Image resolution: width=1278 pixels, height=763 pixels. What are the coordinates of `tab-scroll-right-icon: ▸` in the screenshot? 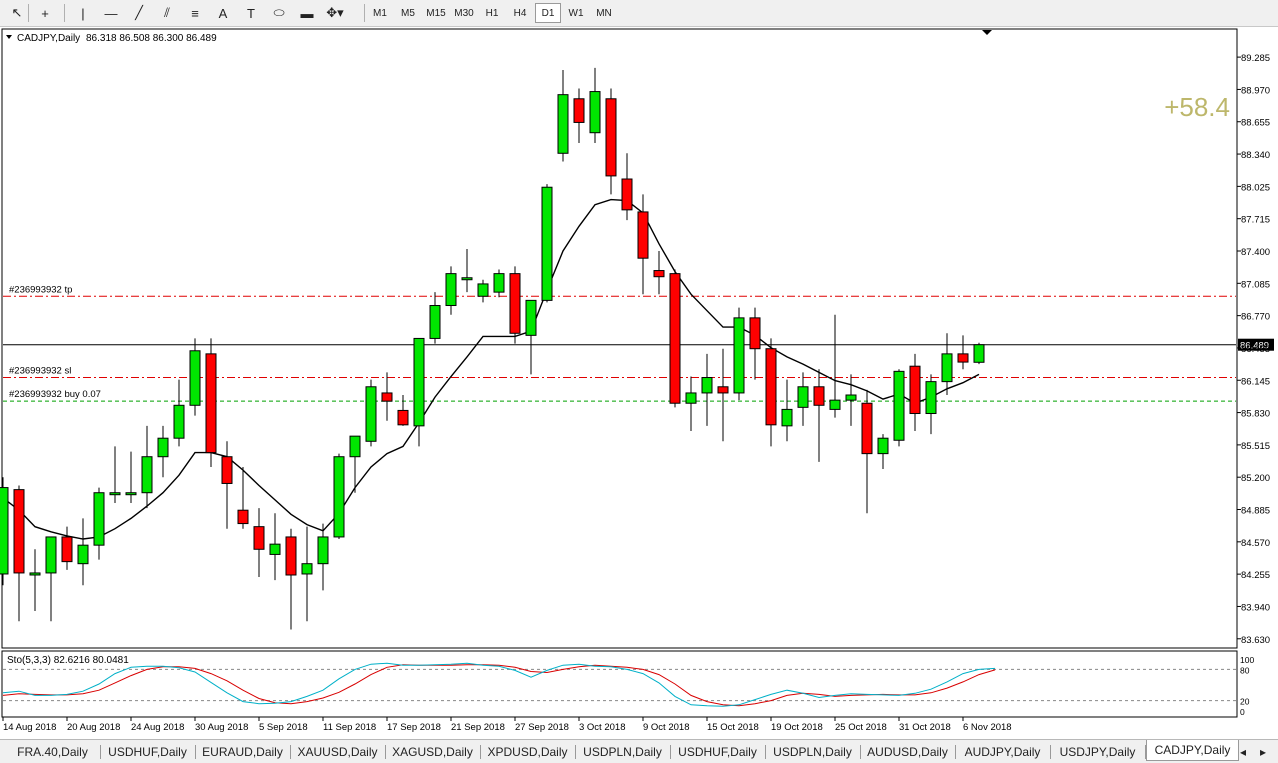 It's located at (1263, 752).